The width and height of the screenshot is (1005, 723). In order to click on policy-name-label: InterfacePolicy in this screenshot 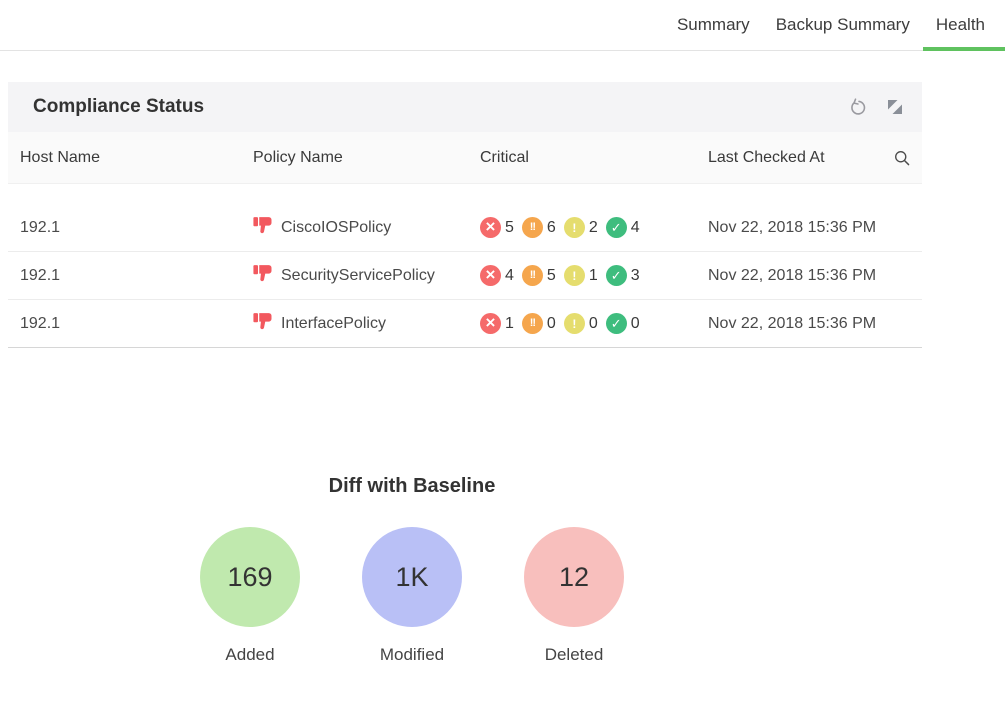, I will do `click(333, 323)`.